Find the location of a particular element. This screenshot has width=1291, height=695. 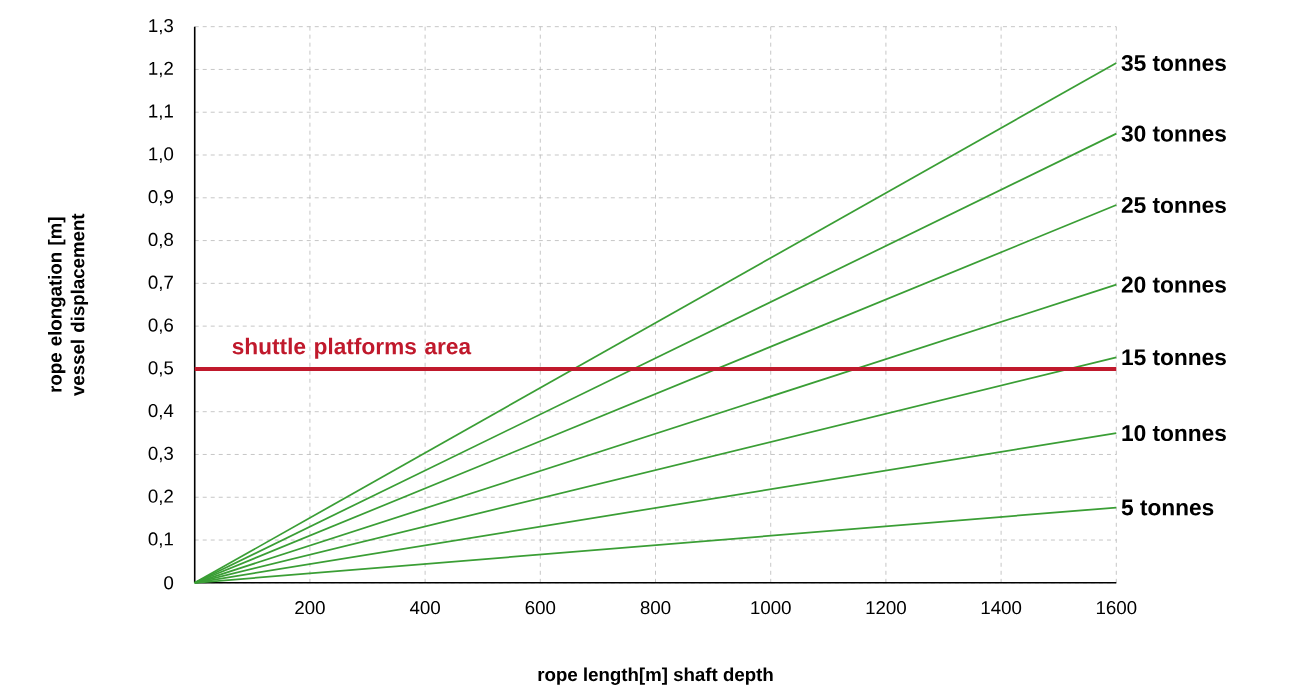

series-label: 10 tonnes is located at coordinates (1174, 433).